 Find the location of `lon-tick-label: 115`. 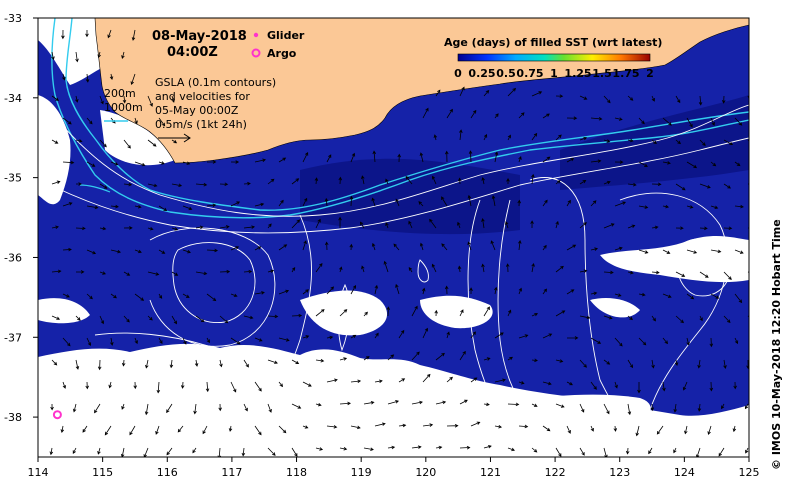

lon-tick-label: 115 is located at coordinates (102, 472).